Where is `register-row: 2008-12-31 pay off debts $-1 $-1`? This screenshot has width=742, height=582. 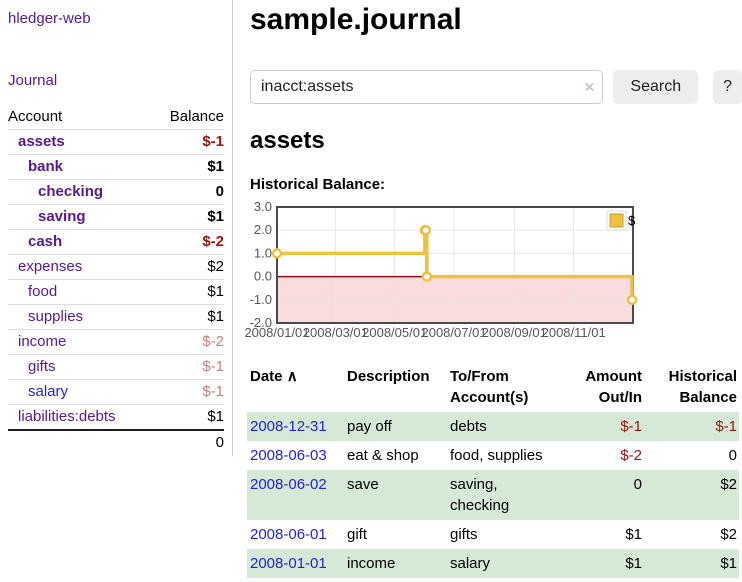 register-row: 2008-12-31 pay off debts $-1 $-1 is located at coordinates (493, 426).